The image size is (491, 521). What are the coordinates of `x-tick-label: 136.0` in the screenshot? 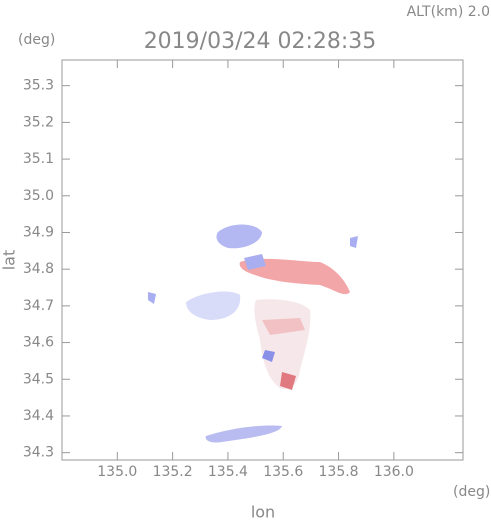 It's located at (394, 472).